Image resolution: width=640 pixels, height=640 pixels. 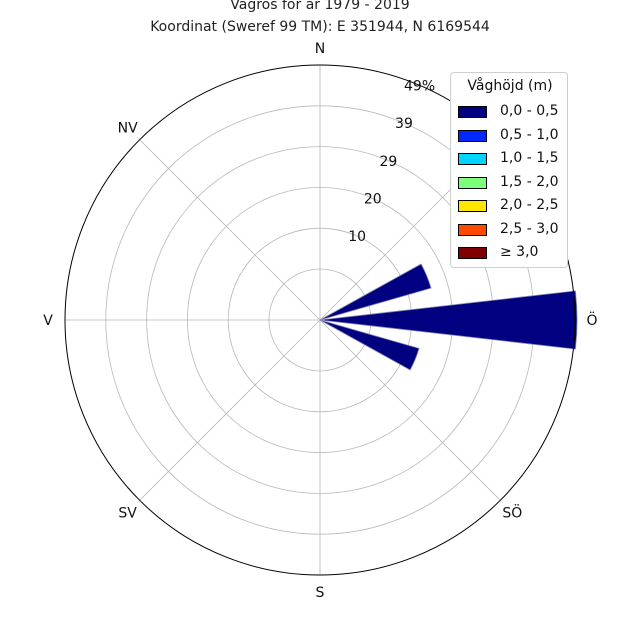 What do you see at coordinates (529, 205) in the screenshot?
I see `legend-label: 2,0 - 2,5` at bounding box center [529, 205].